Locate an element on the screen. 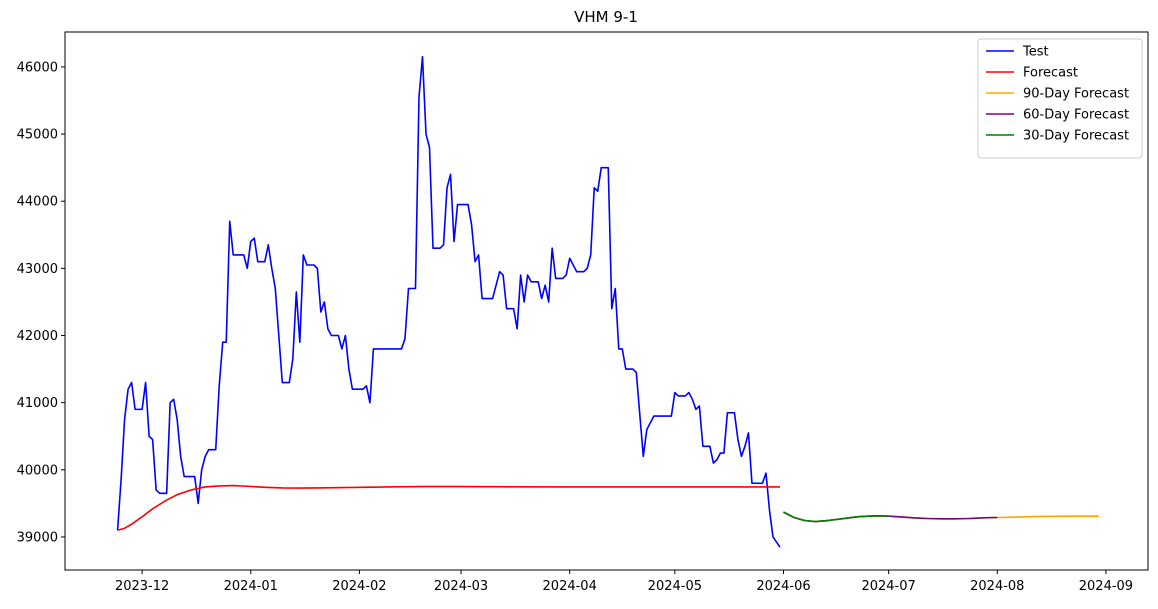 Image resolution: width=1158 pixels, height=609 pixels. x-tick-label: 2024-07 is located at coordinates (888, 586).